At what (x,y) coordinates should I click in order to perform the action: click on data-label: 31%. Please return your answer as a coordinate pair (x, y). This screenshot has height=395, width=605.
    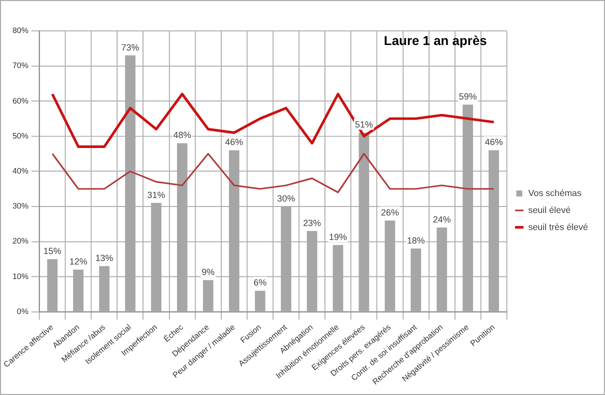
    Looking at the image, I should click on (156, 195).